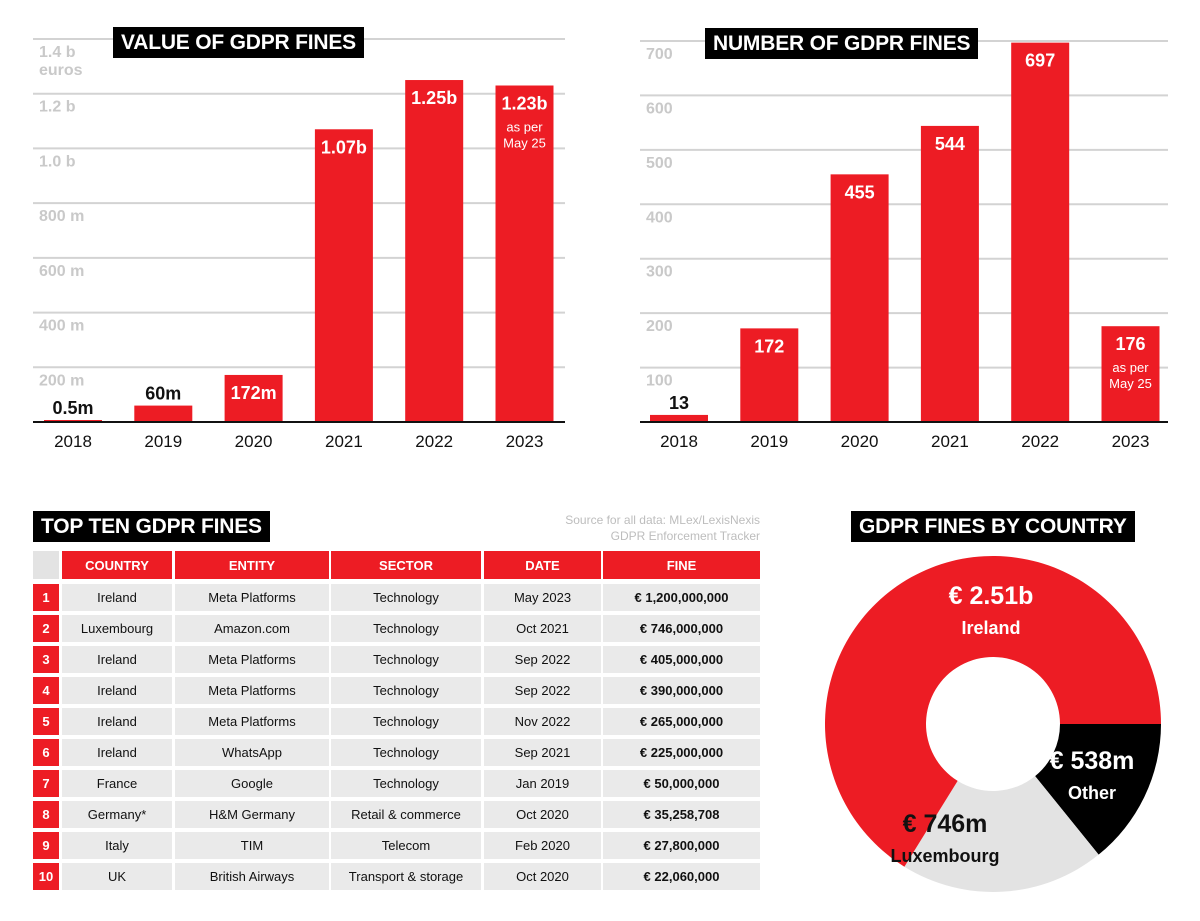  I want to click on country-chart-title: GDPR FINES BY COUNTRY, so click(993, 526).